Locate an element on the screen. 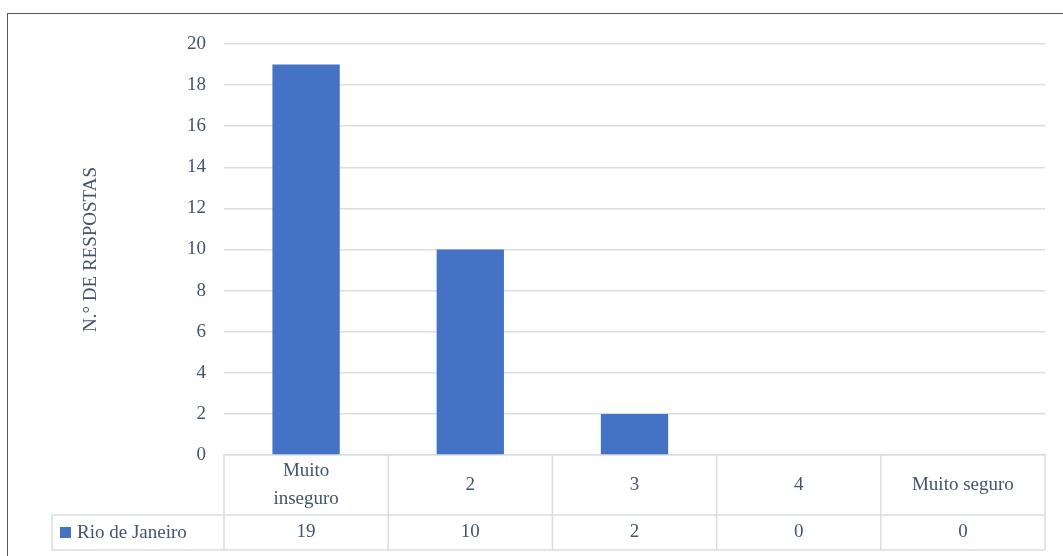 The width and height of the screenshot is (1063, 556). data-label: 10 is located at coordinates (470, 531).